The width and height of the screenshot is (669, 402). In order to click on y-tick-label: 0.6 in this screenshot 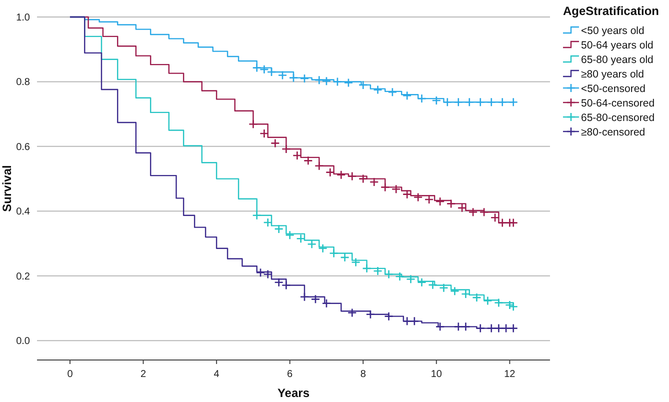, I will do `click(23, 147)`.